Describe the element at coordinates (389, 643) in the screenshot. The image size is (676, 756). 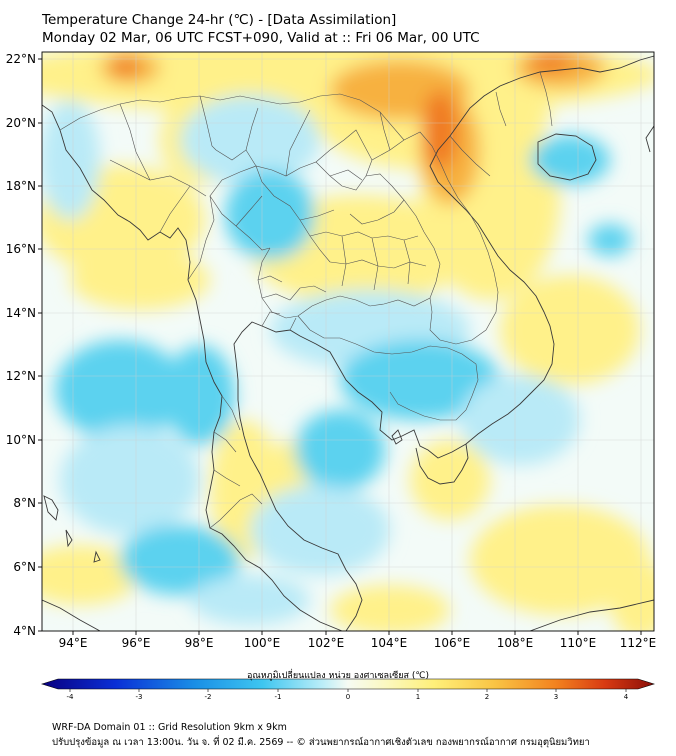
I see `lon-label: 104°E` at that location.